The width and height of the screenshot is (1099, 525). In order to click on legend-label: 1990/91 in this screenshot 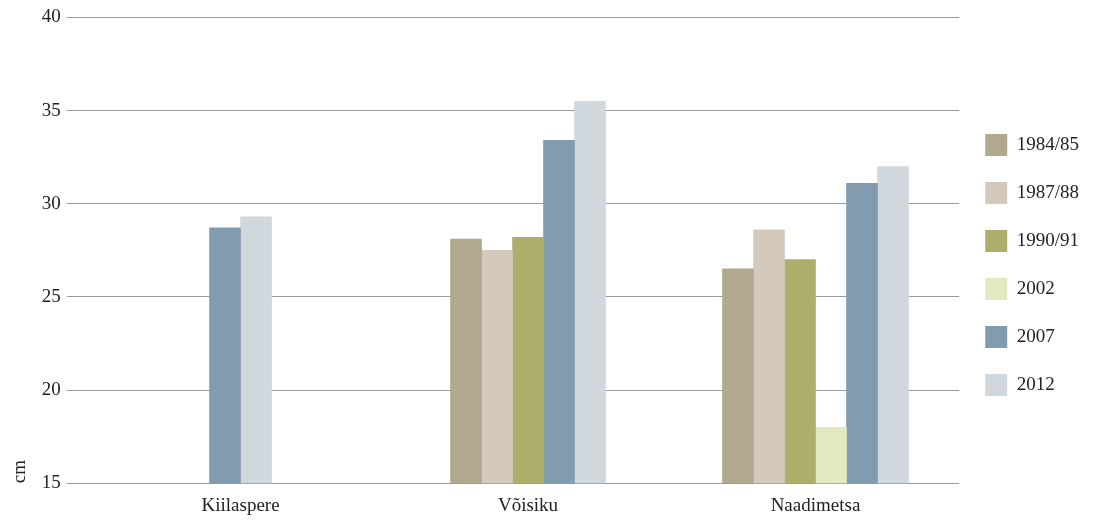, I will do `click(1047, 239)`.